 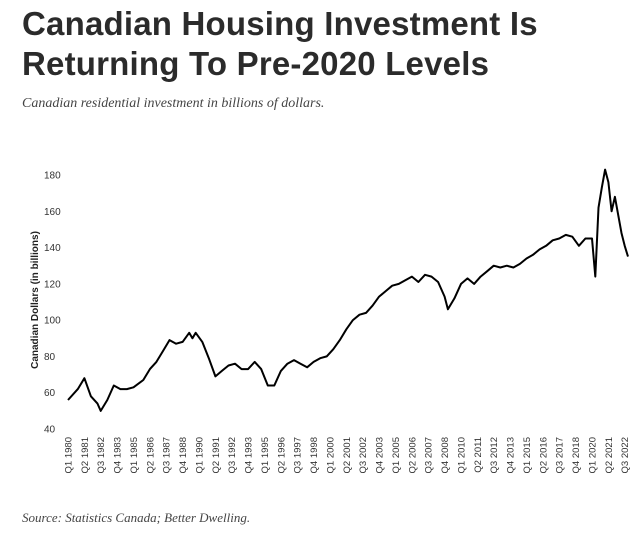 What do you see at coordinates (511, 455) in the screenshot?
I see `x-tick-label: Q4 2013` at bounding box center [511, 455].